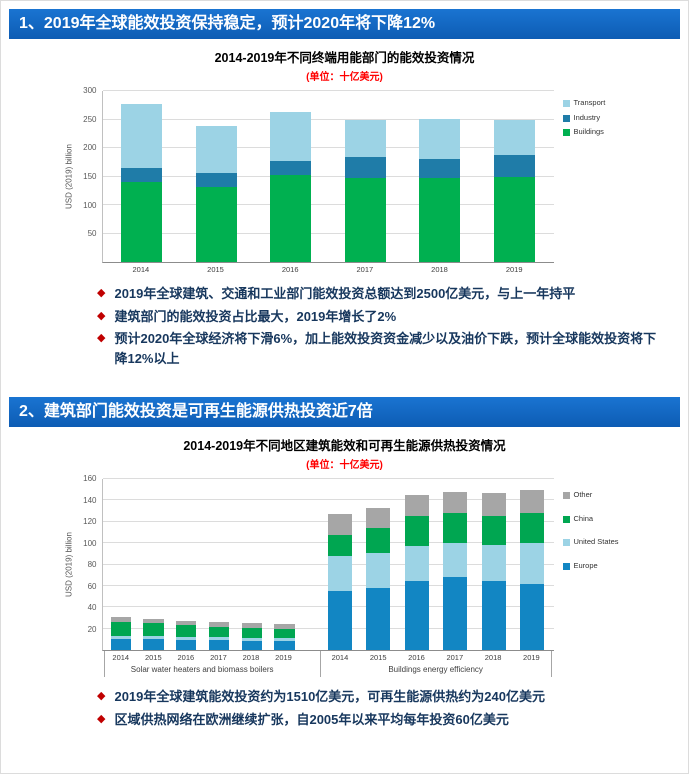 The image size is (689, 774). What do you see at coordinates (591, 525) in the screenshot?
I see `chart2-legend: Other China United States Europe` at bounding box center [591, 525].